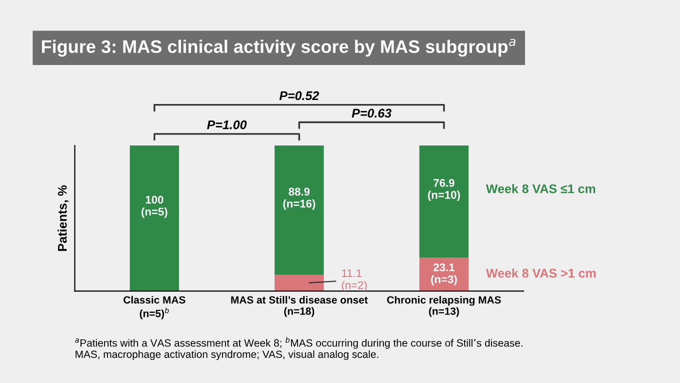 The height and width of the screenshot is (383, 680). Describe the element at coordinates (298, 348) in the screenshot. I see `text: $^{a}$Patients with a VAS assessment at Week 8; $^{b}$MAS occurring during the course of Still’s disease. MAS, macrophage activation syndrome; VAS, visual analog scale.` at that location.